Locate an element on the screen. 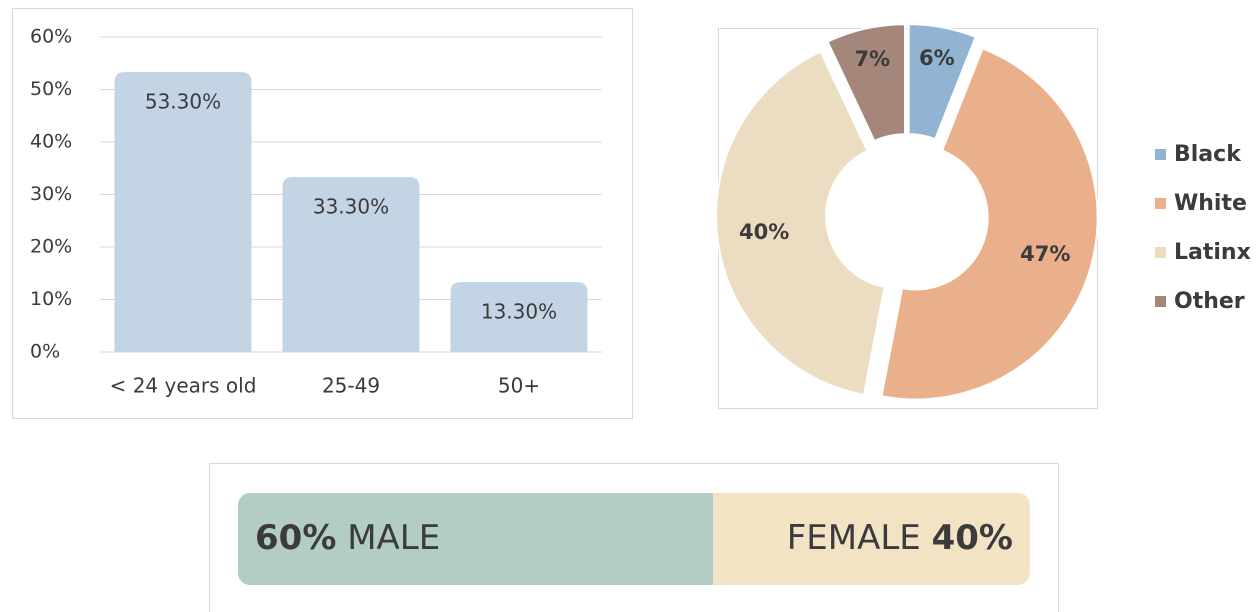 The image size is (1260, 612). y-tick-label: 20% is located at coordinates (51, 247).